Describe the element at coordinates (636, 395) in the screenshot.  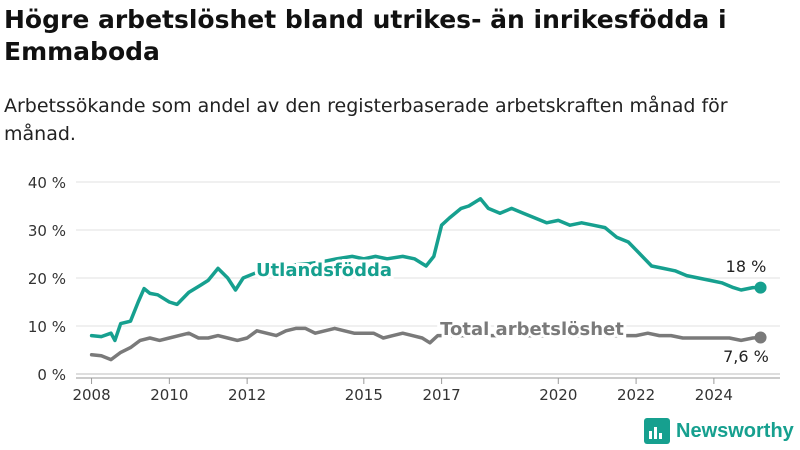
I see `x-tick-label: 2022` at that location.